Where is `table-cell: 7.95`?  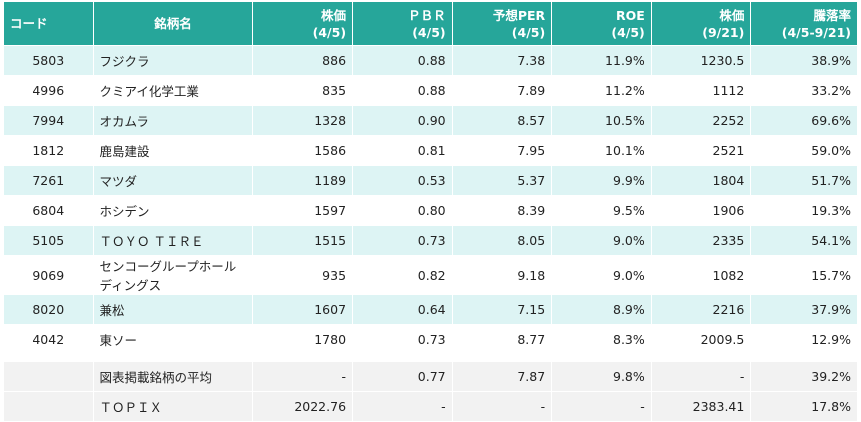 table-cell: 7.95 is located at coordinates (502, 151).